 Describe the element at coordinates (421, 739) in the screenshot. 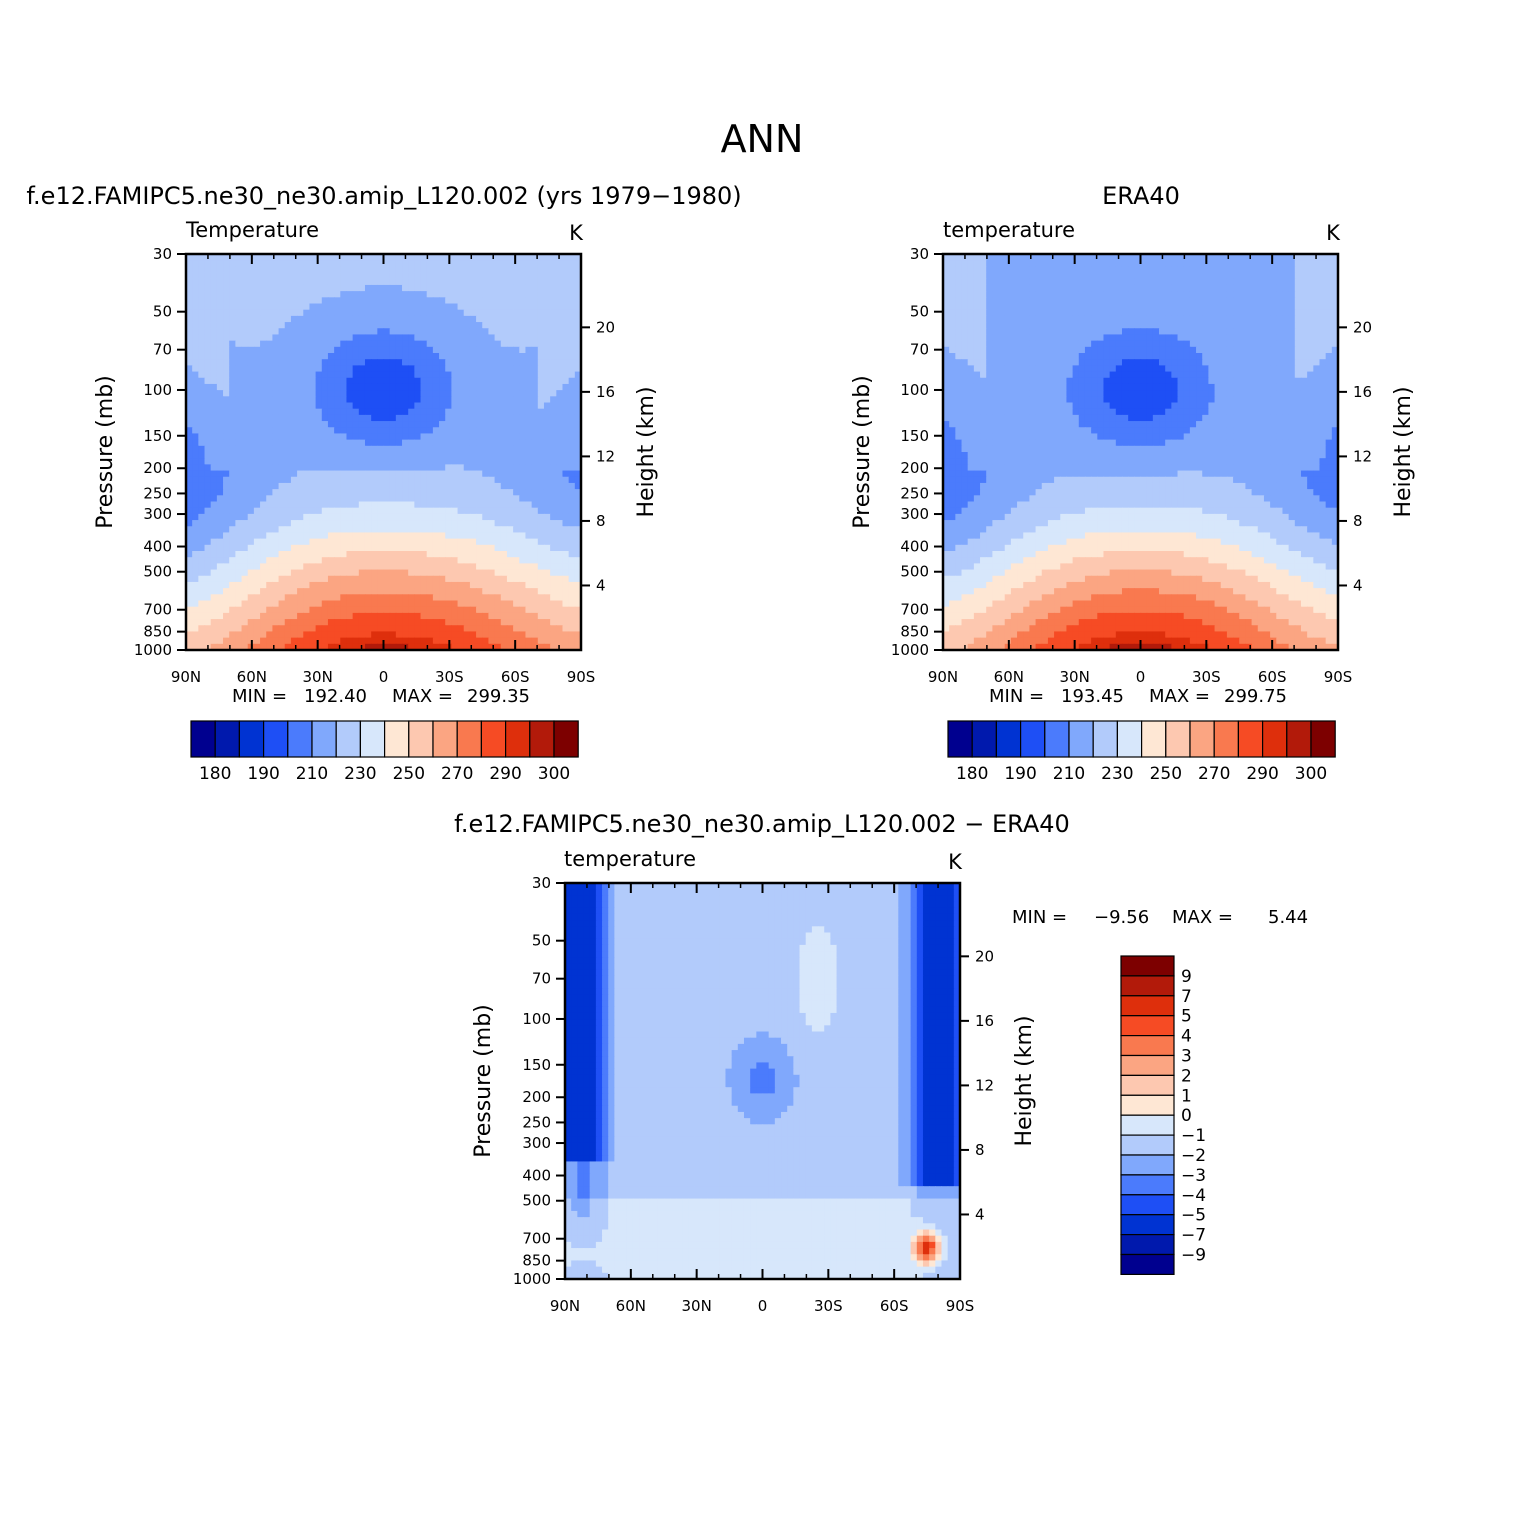

I see `colorbar-box` at that location.